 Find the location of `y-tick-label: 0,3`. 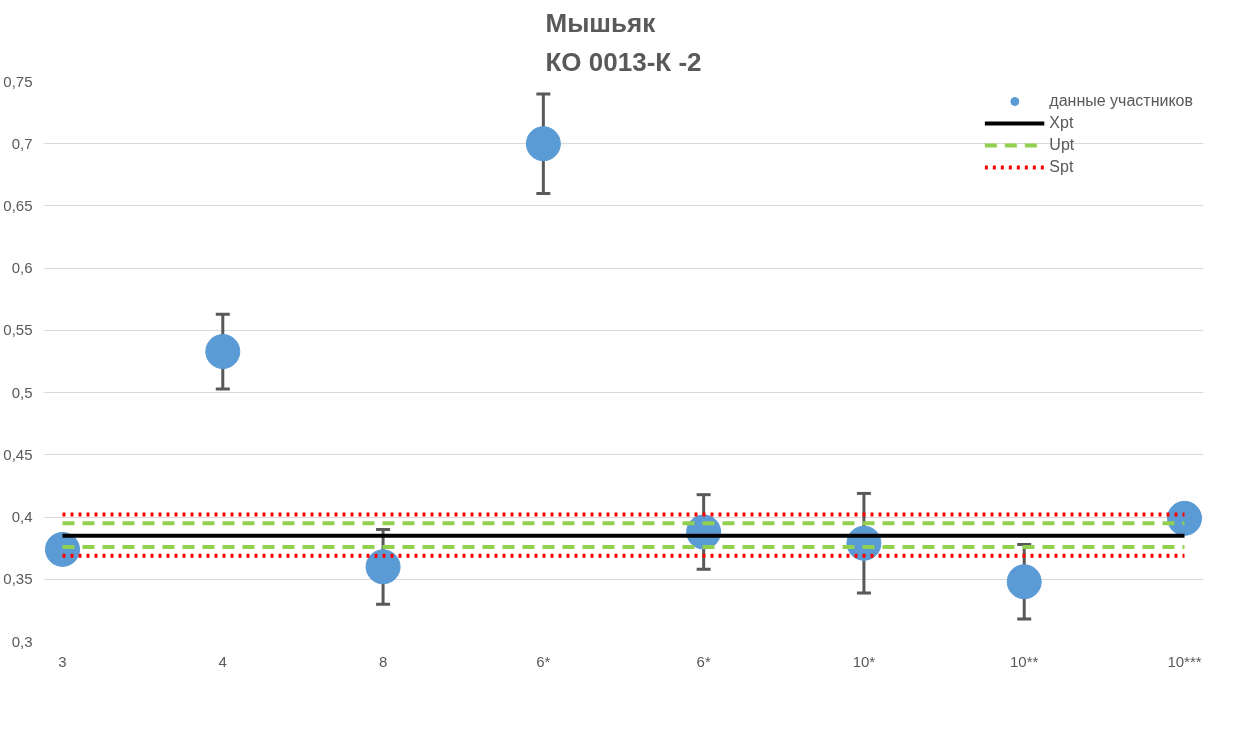

y-tick-label: 0,3 is located at coordinates (22, 641).